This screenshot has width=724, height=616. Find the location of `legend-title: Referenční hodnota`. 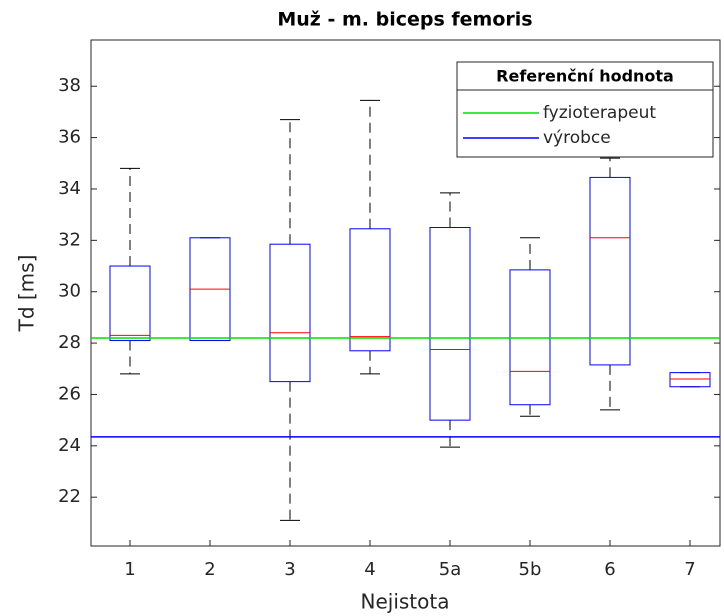

legend-title: Referenční hodnota is located at coordinates (585, 76).